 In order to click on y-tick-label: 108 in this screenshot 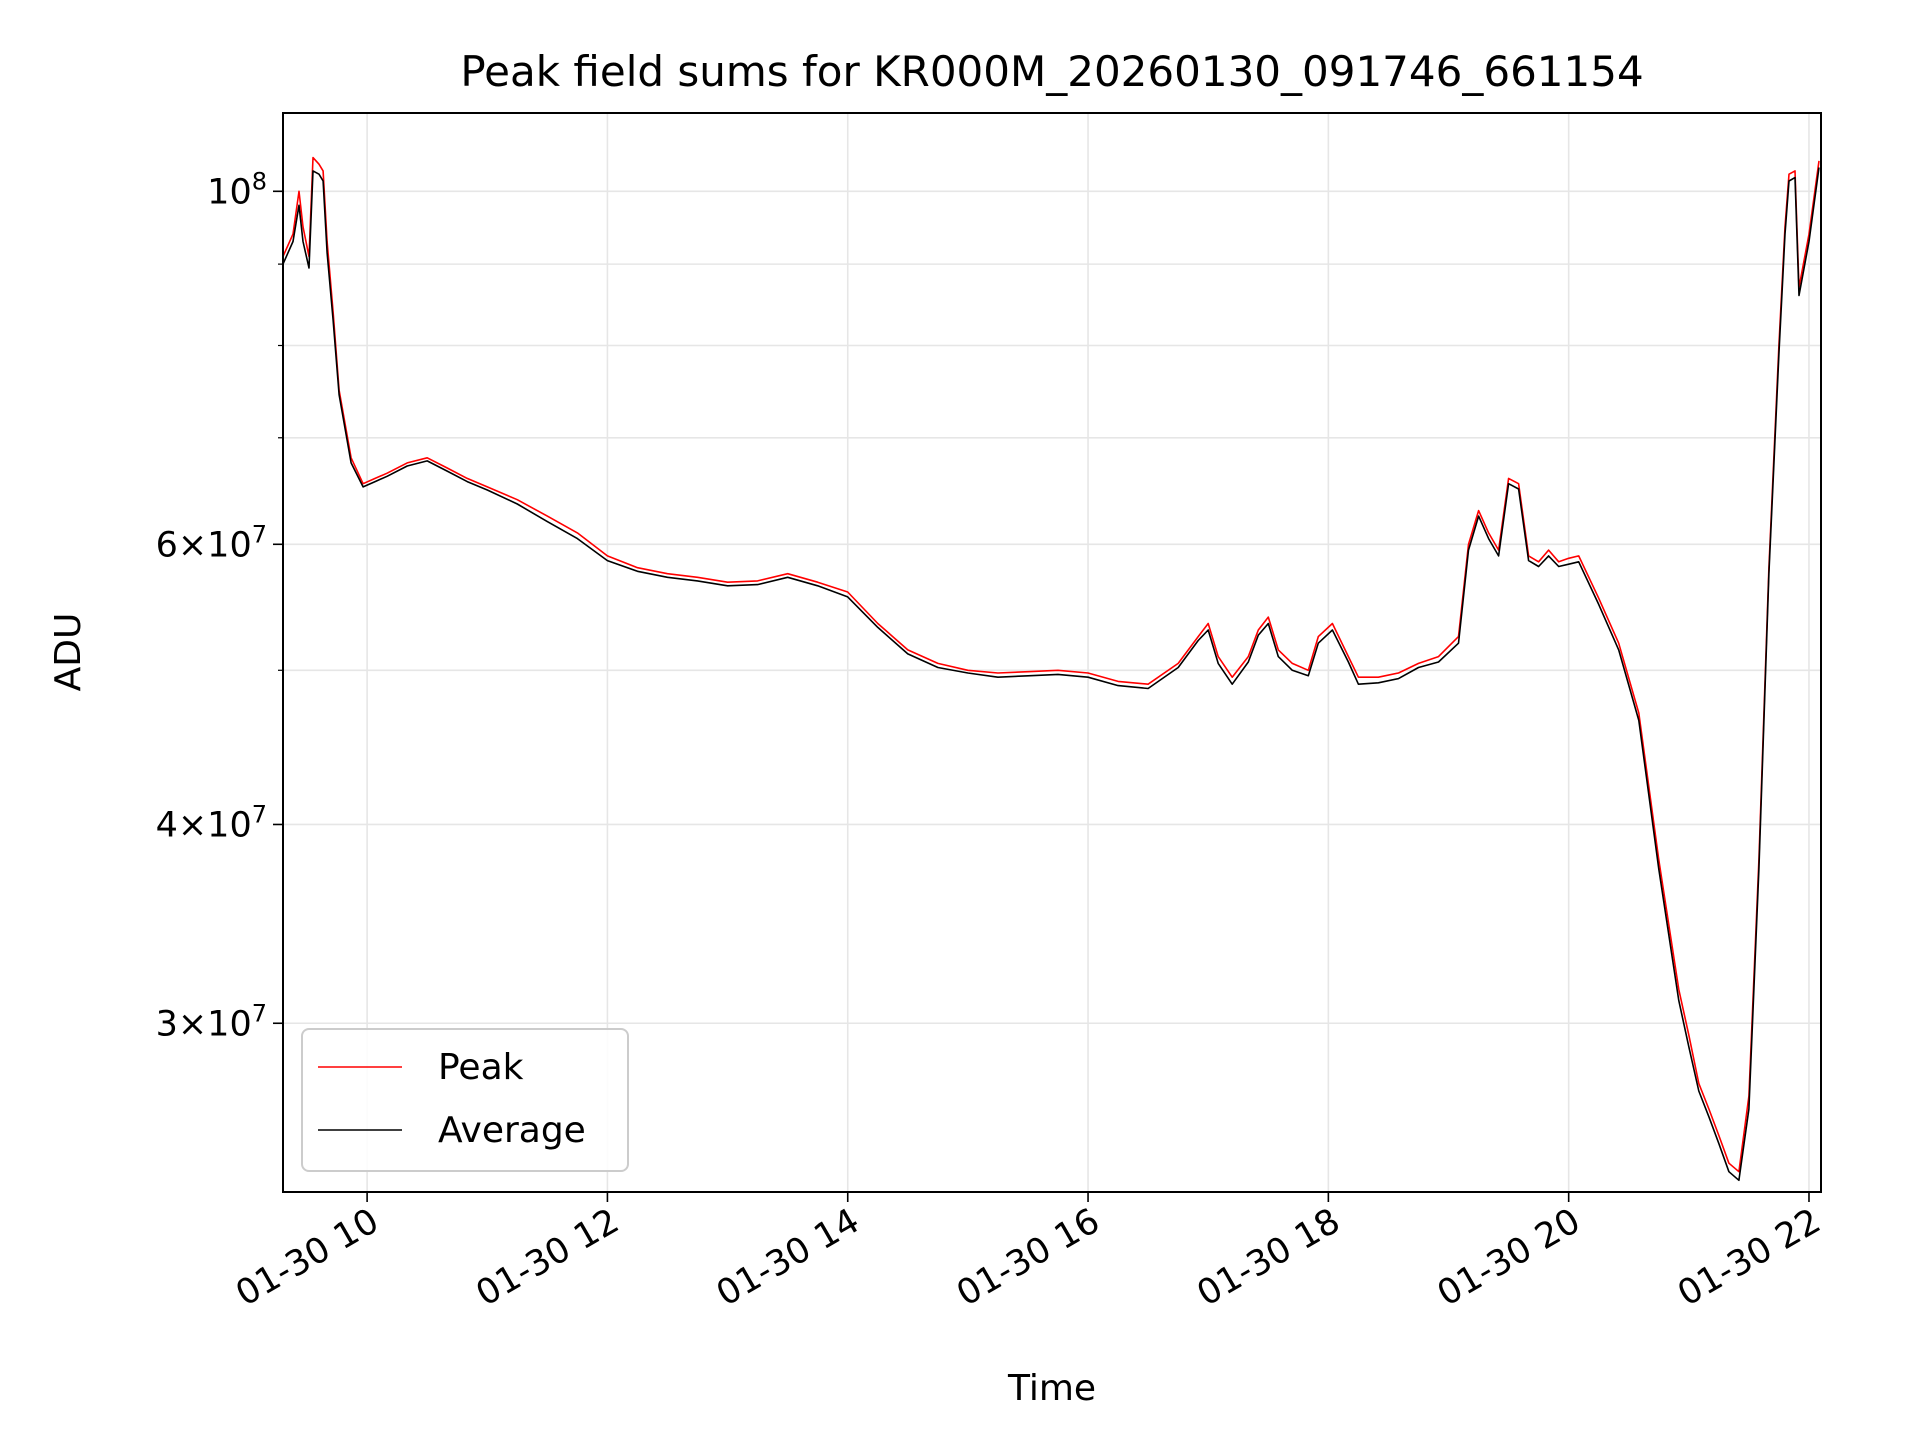, I will do `click(237, 189)`.